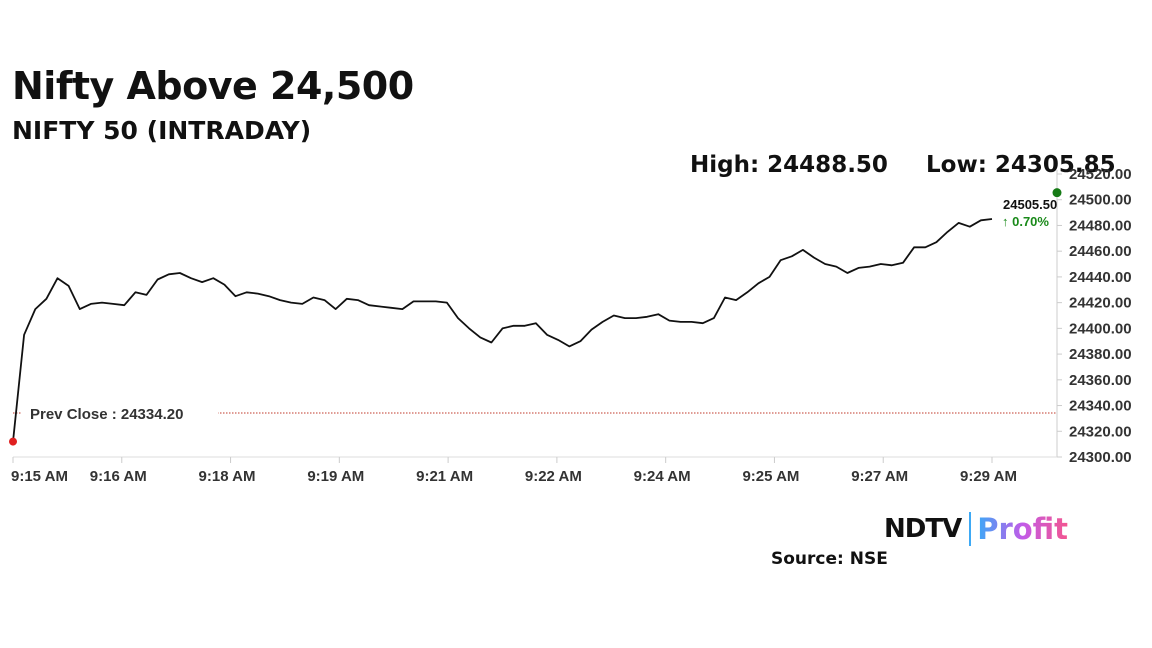 The image size is (1152, 648). I want to click on x-tick-label: 9:27 AM, so click(879, 476).